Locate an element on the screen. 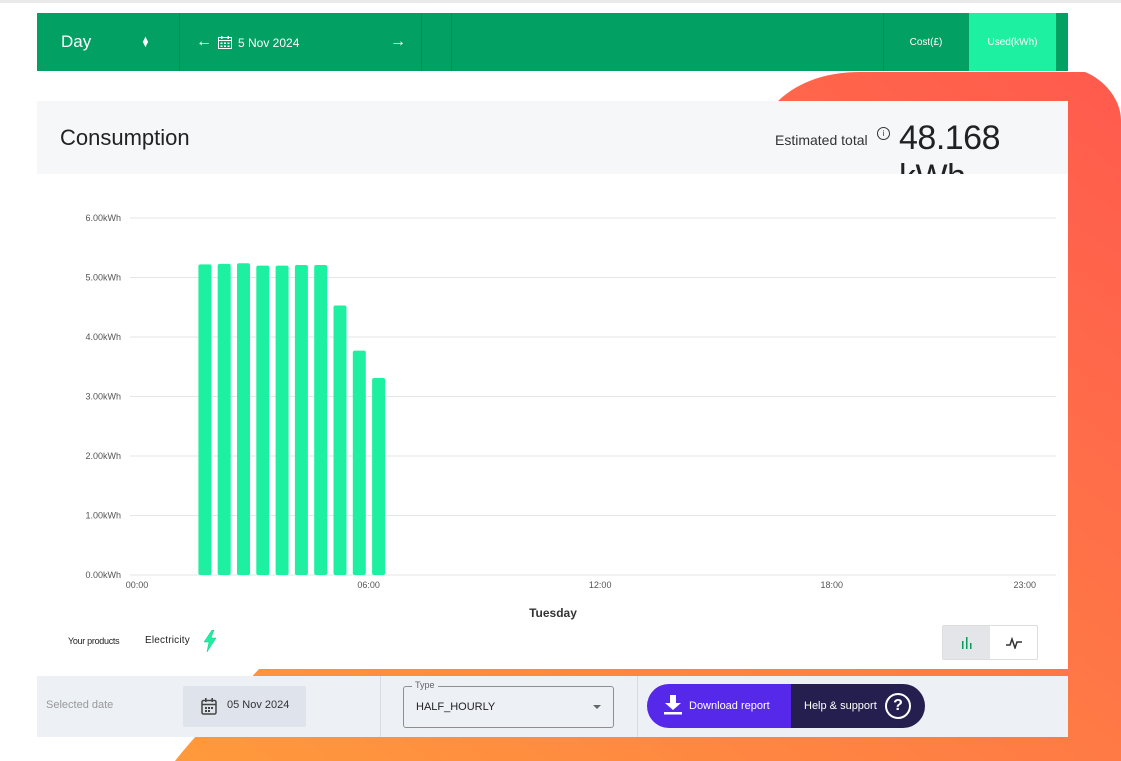 This screenshot has height=761, width=1121. tab-cost: Cost(£) is located at coordinates (926, 42).